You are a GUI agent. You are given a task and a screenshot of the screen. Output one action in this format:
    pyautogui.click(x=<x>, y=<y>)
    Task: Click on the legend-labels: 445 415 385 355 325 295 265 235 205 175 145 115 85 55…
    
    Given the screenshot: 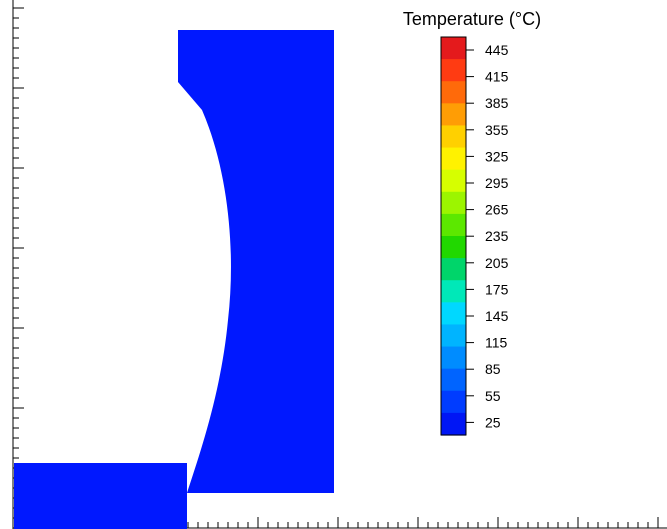 What is the action you would take?
    pyautogui.click(x=497, y=236)
    